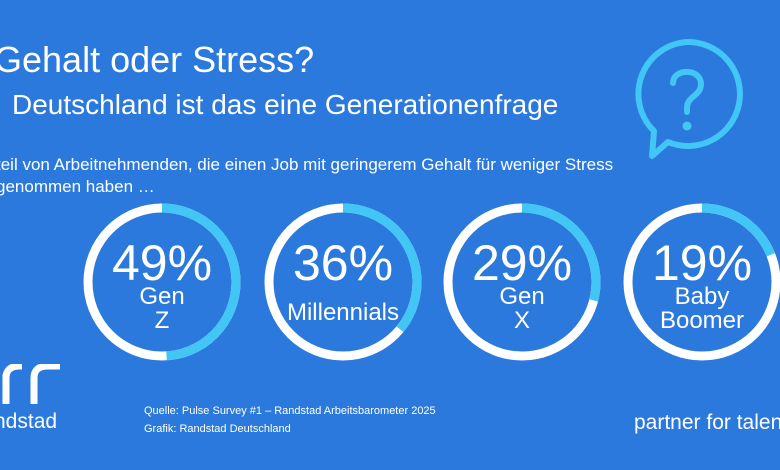 The width and height of the screenshot is (780, 470). What do you see at coordinates (702, 296) in the screenshot?
I see `donut-category-label: Baby` at bounding box center [702, 296].